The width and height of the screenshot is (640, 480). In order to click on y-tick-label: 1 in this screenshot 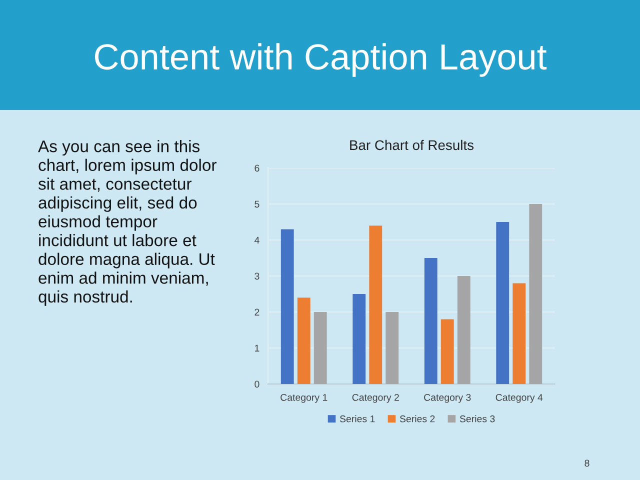, I will do `click(257, 348)`.